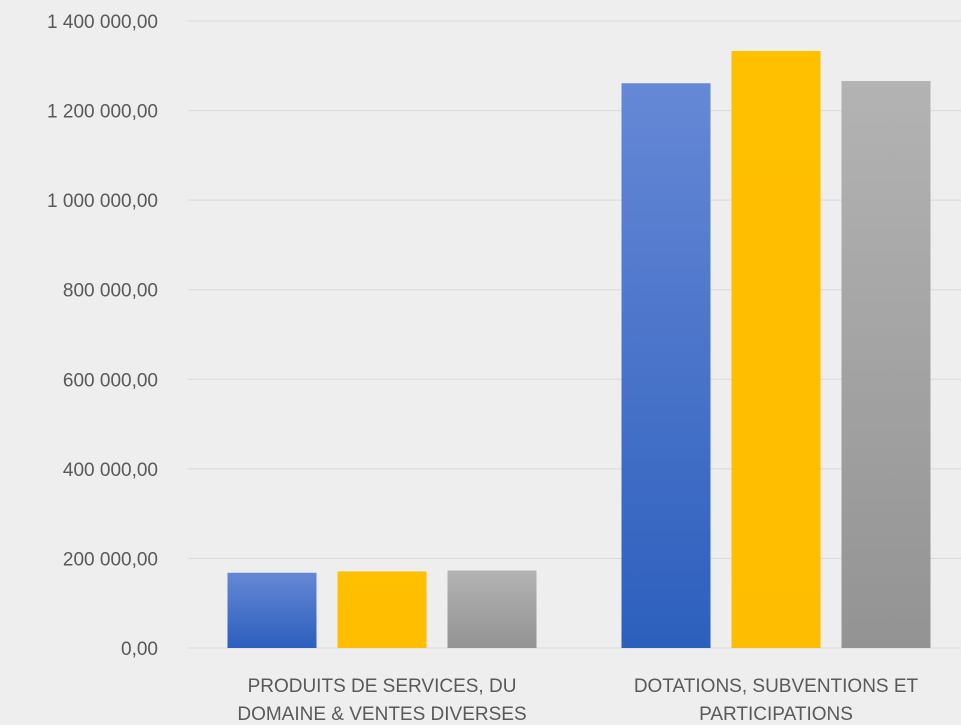 The width and height of the screenshot is (961, 725). What do you see at coordinates (139, 649) in the screenshot?
I see `y-tick-label: 0,00` at bounding box center [139, 649].